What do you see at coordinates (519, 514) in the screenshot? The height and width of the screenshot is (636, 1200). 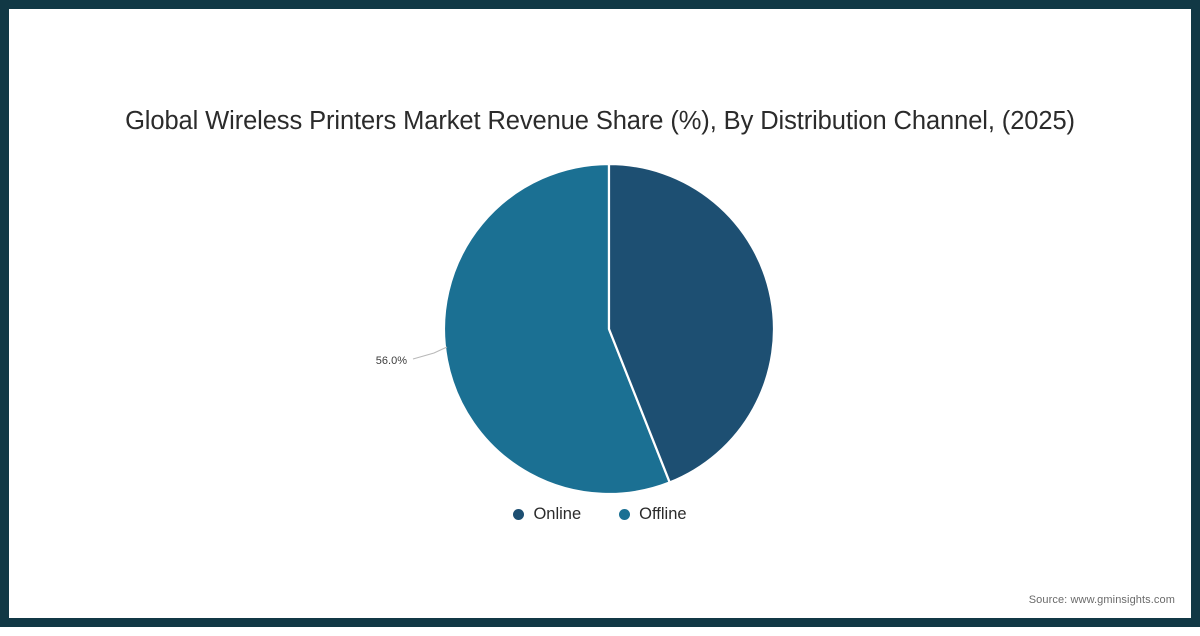 I see `legend-dot-icon-online` at bounding box center [519, 514].